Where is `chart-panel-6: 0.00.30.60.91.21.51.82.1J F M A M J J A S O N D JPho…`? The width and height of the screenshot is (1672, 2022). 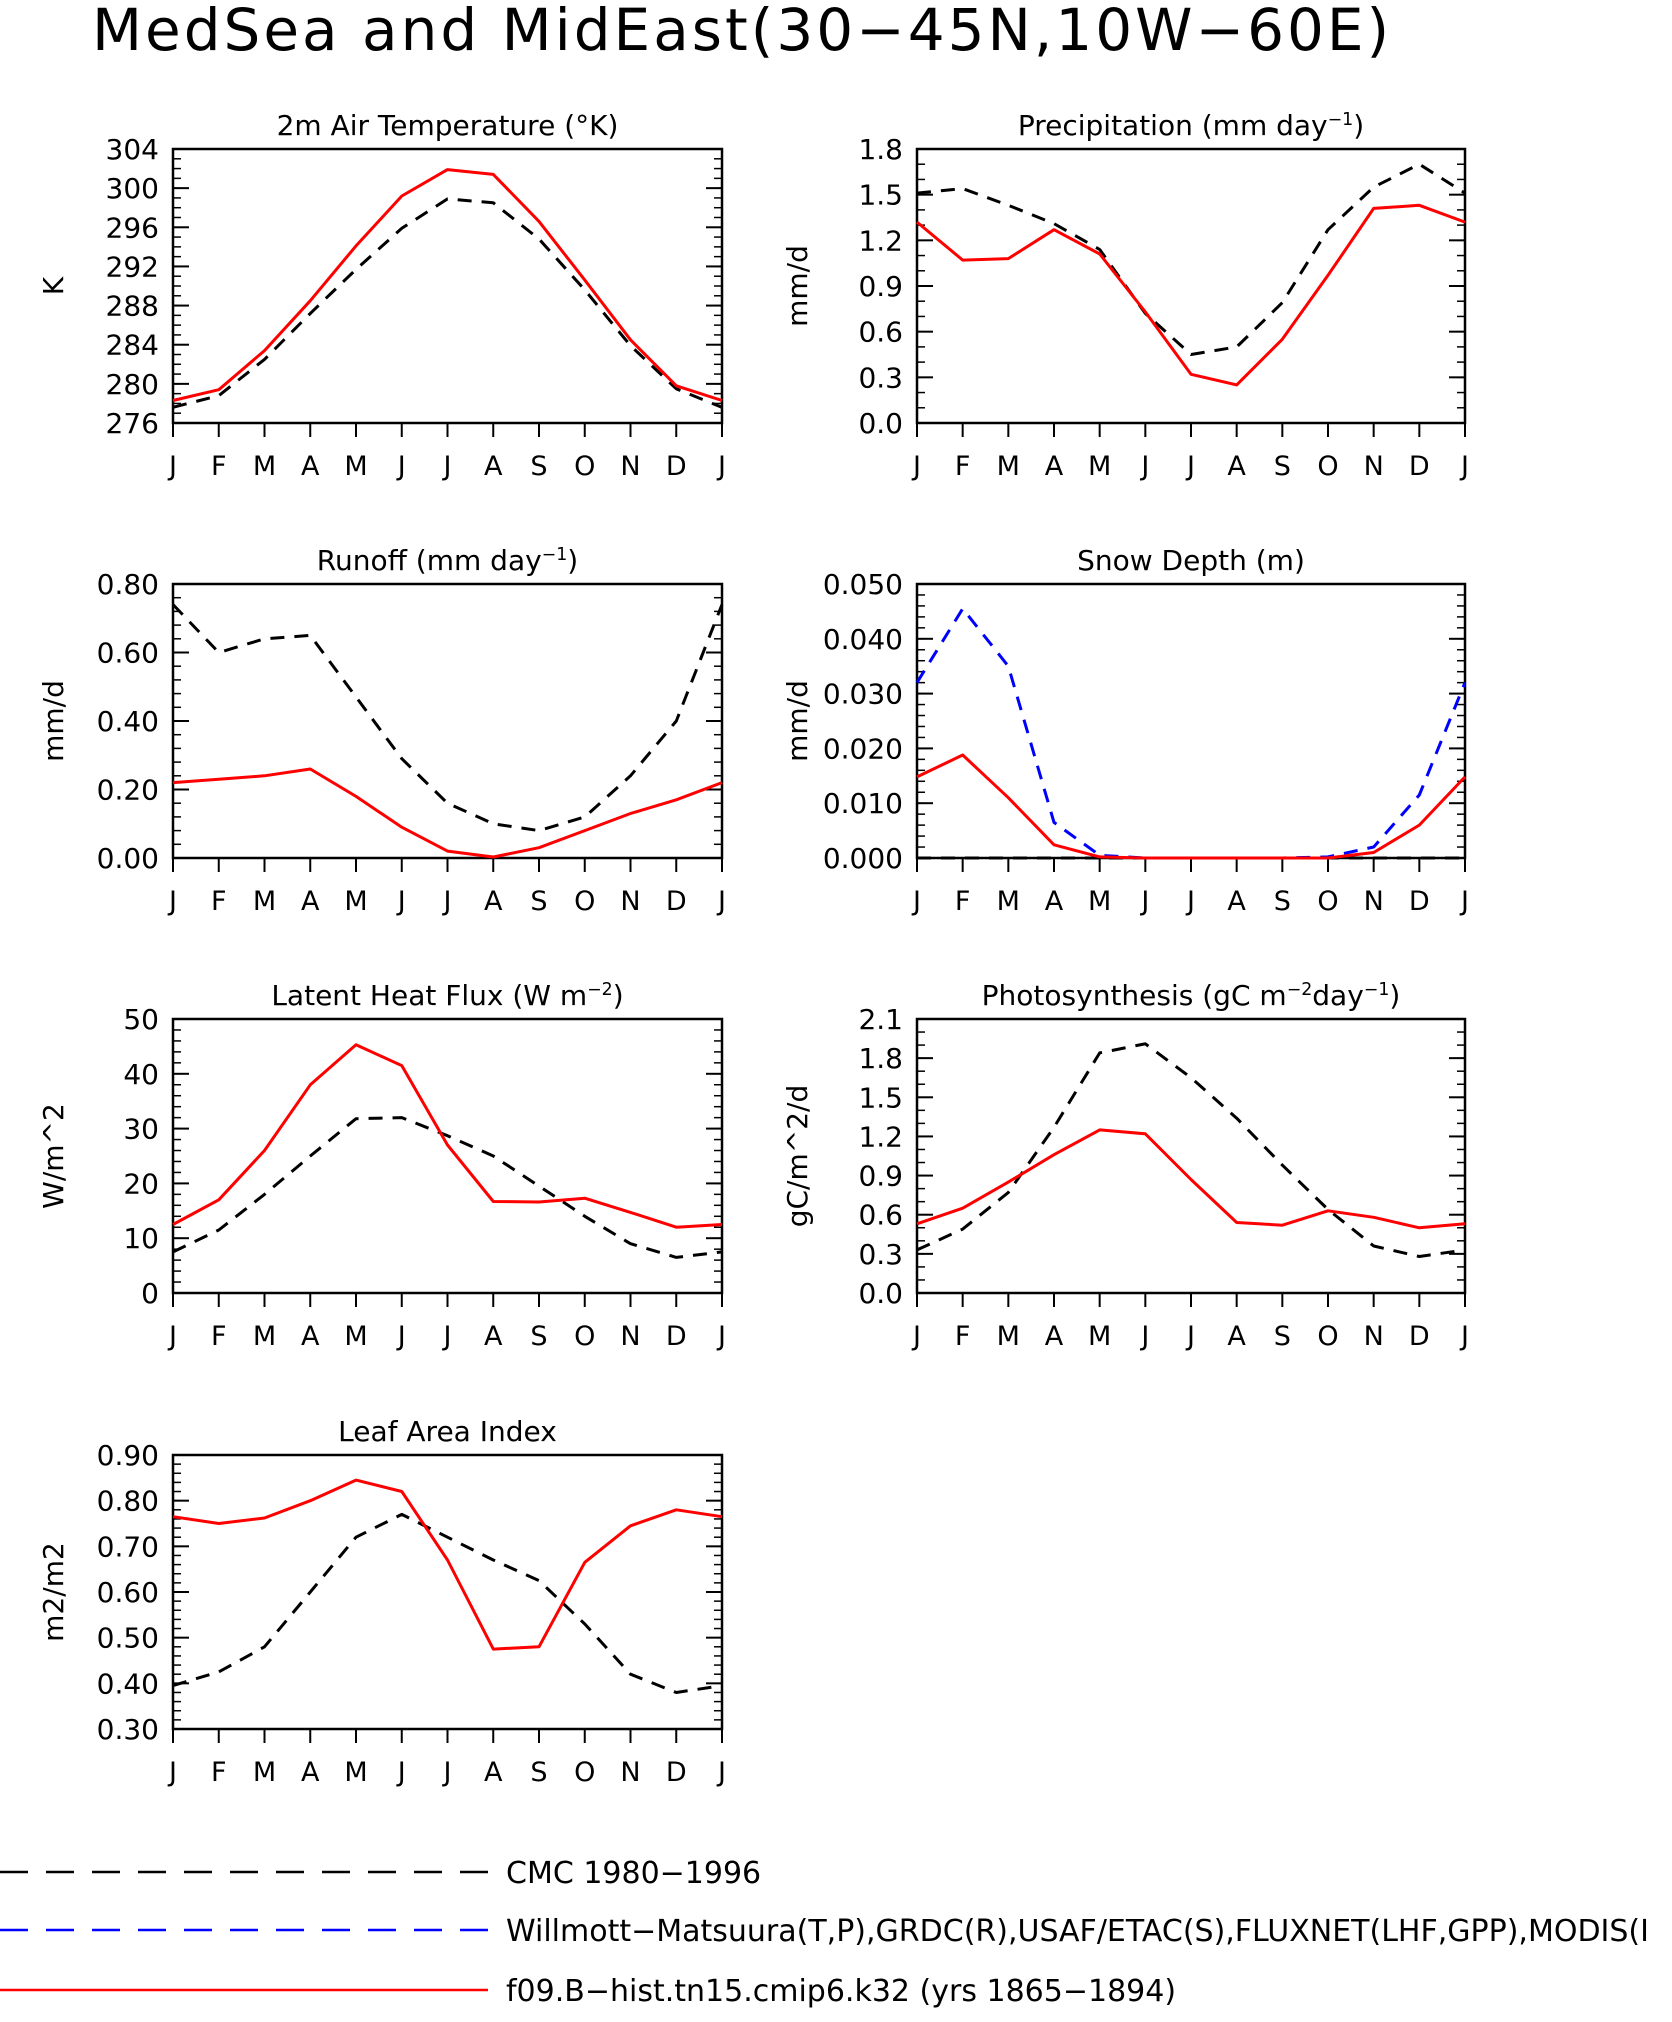
chart-panel-6: 0.00.30.60.91.21.51.82.1J F M A M J J A S O N D JPho… is located at coordinates (1125, 1165).